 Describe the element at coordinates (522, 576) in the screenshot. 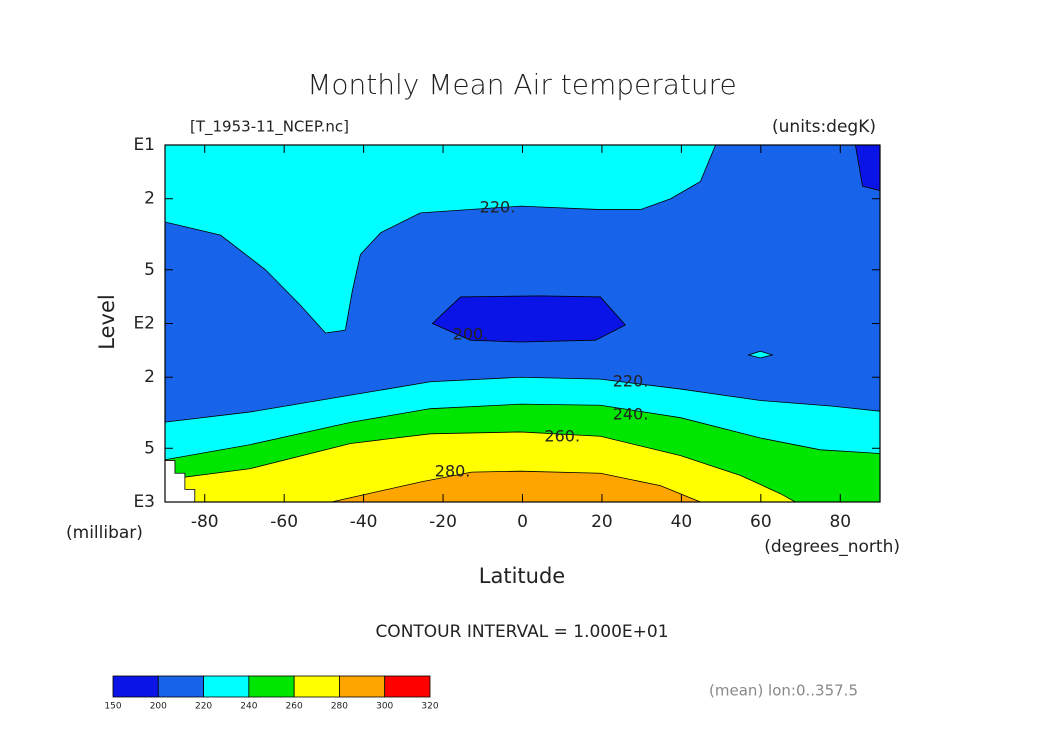

I see `x-axis-label: Latitude` at that location.